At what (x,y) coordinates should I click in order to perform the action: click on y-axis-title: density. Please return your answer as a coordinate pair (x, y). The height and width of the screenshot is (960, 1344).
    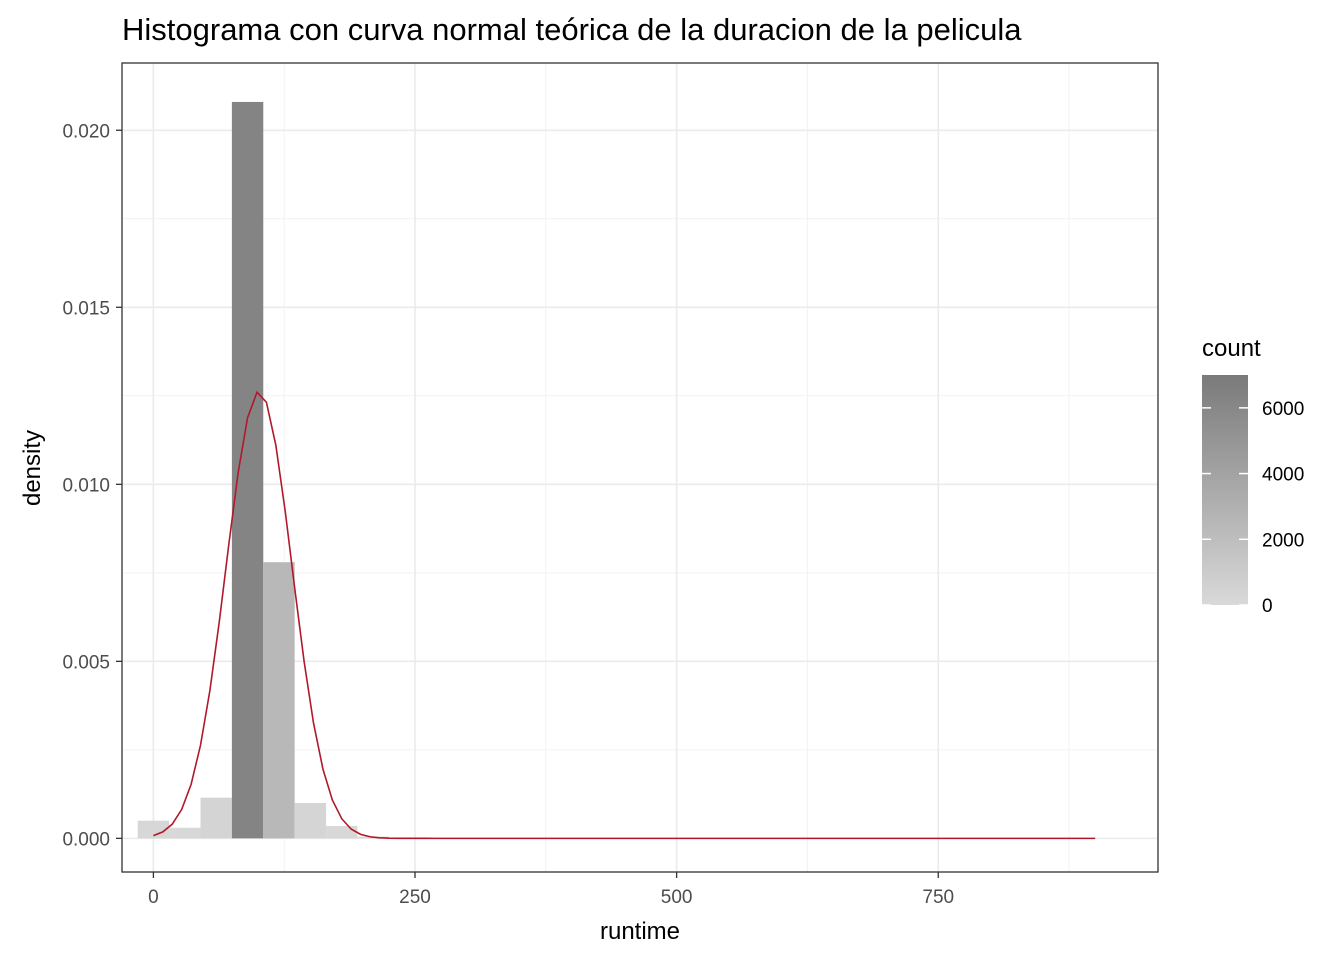
    Looking at the image, I should click on (32, 468).